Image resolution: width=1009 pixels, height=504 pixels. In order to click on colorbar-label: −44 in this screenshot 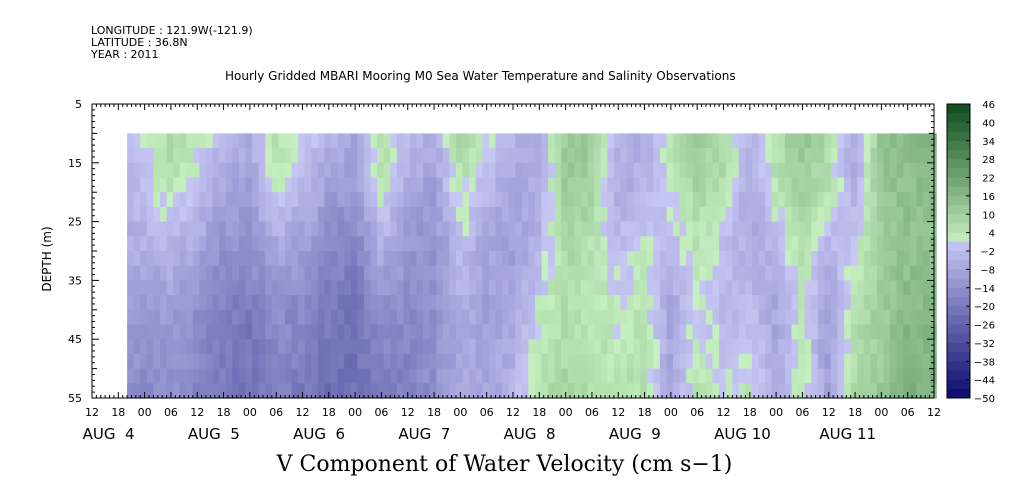, I will do `click(984, 381)`.